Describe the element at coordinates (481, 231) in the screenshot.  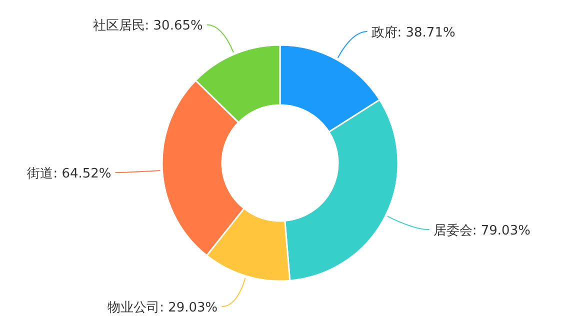
I see `slice-label: 居委会: 79.03%` at that location.